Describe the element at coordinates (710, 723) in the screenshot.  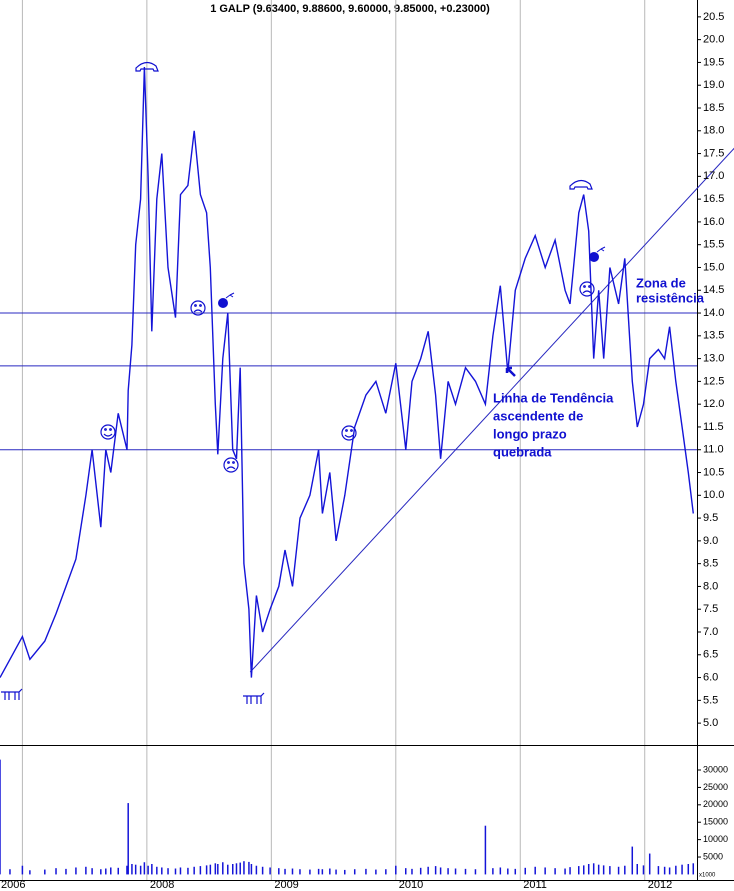
I see `y-tick-label: 5.0` at that location.